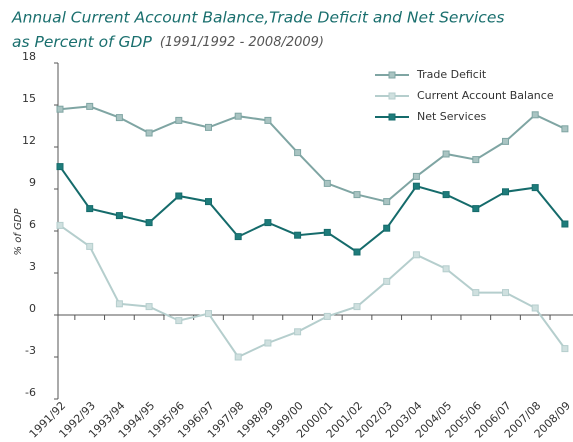 This screenshot has width=573, height=442. I want to click on y-tick-label: 15, so click(29, 98).